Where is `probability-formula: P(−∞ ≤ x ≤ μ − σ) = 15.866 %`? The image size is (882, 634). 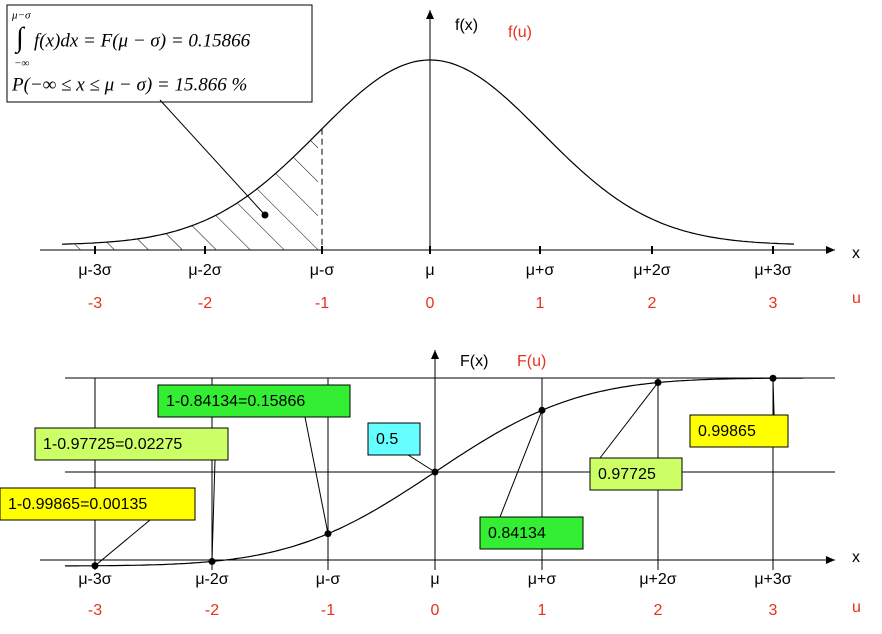
probability-formula: P(−∞ ≤ x ≤ μ − σ) = 15.866 % is located at coordinates (129, 84).